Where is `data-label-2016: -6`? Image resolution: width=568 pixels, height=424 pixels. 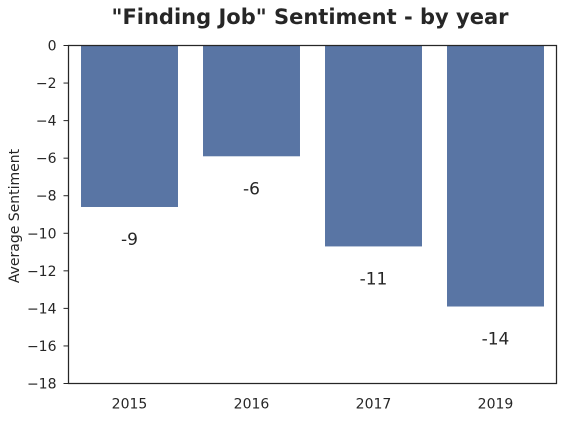 data-label-2016: -6 is located at coordinates (251, 189).